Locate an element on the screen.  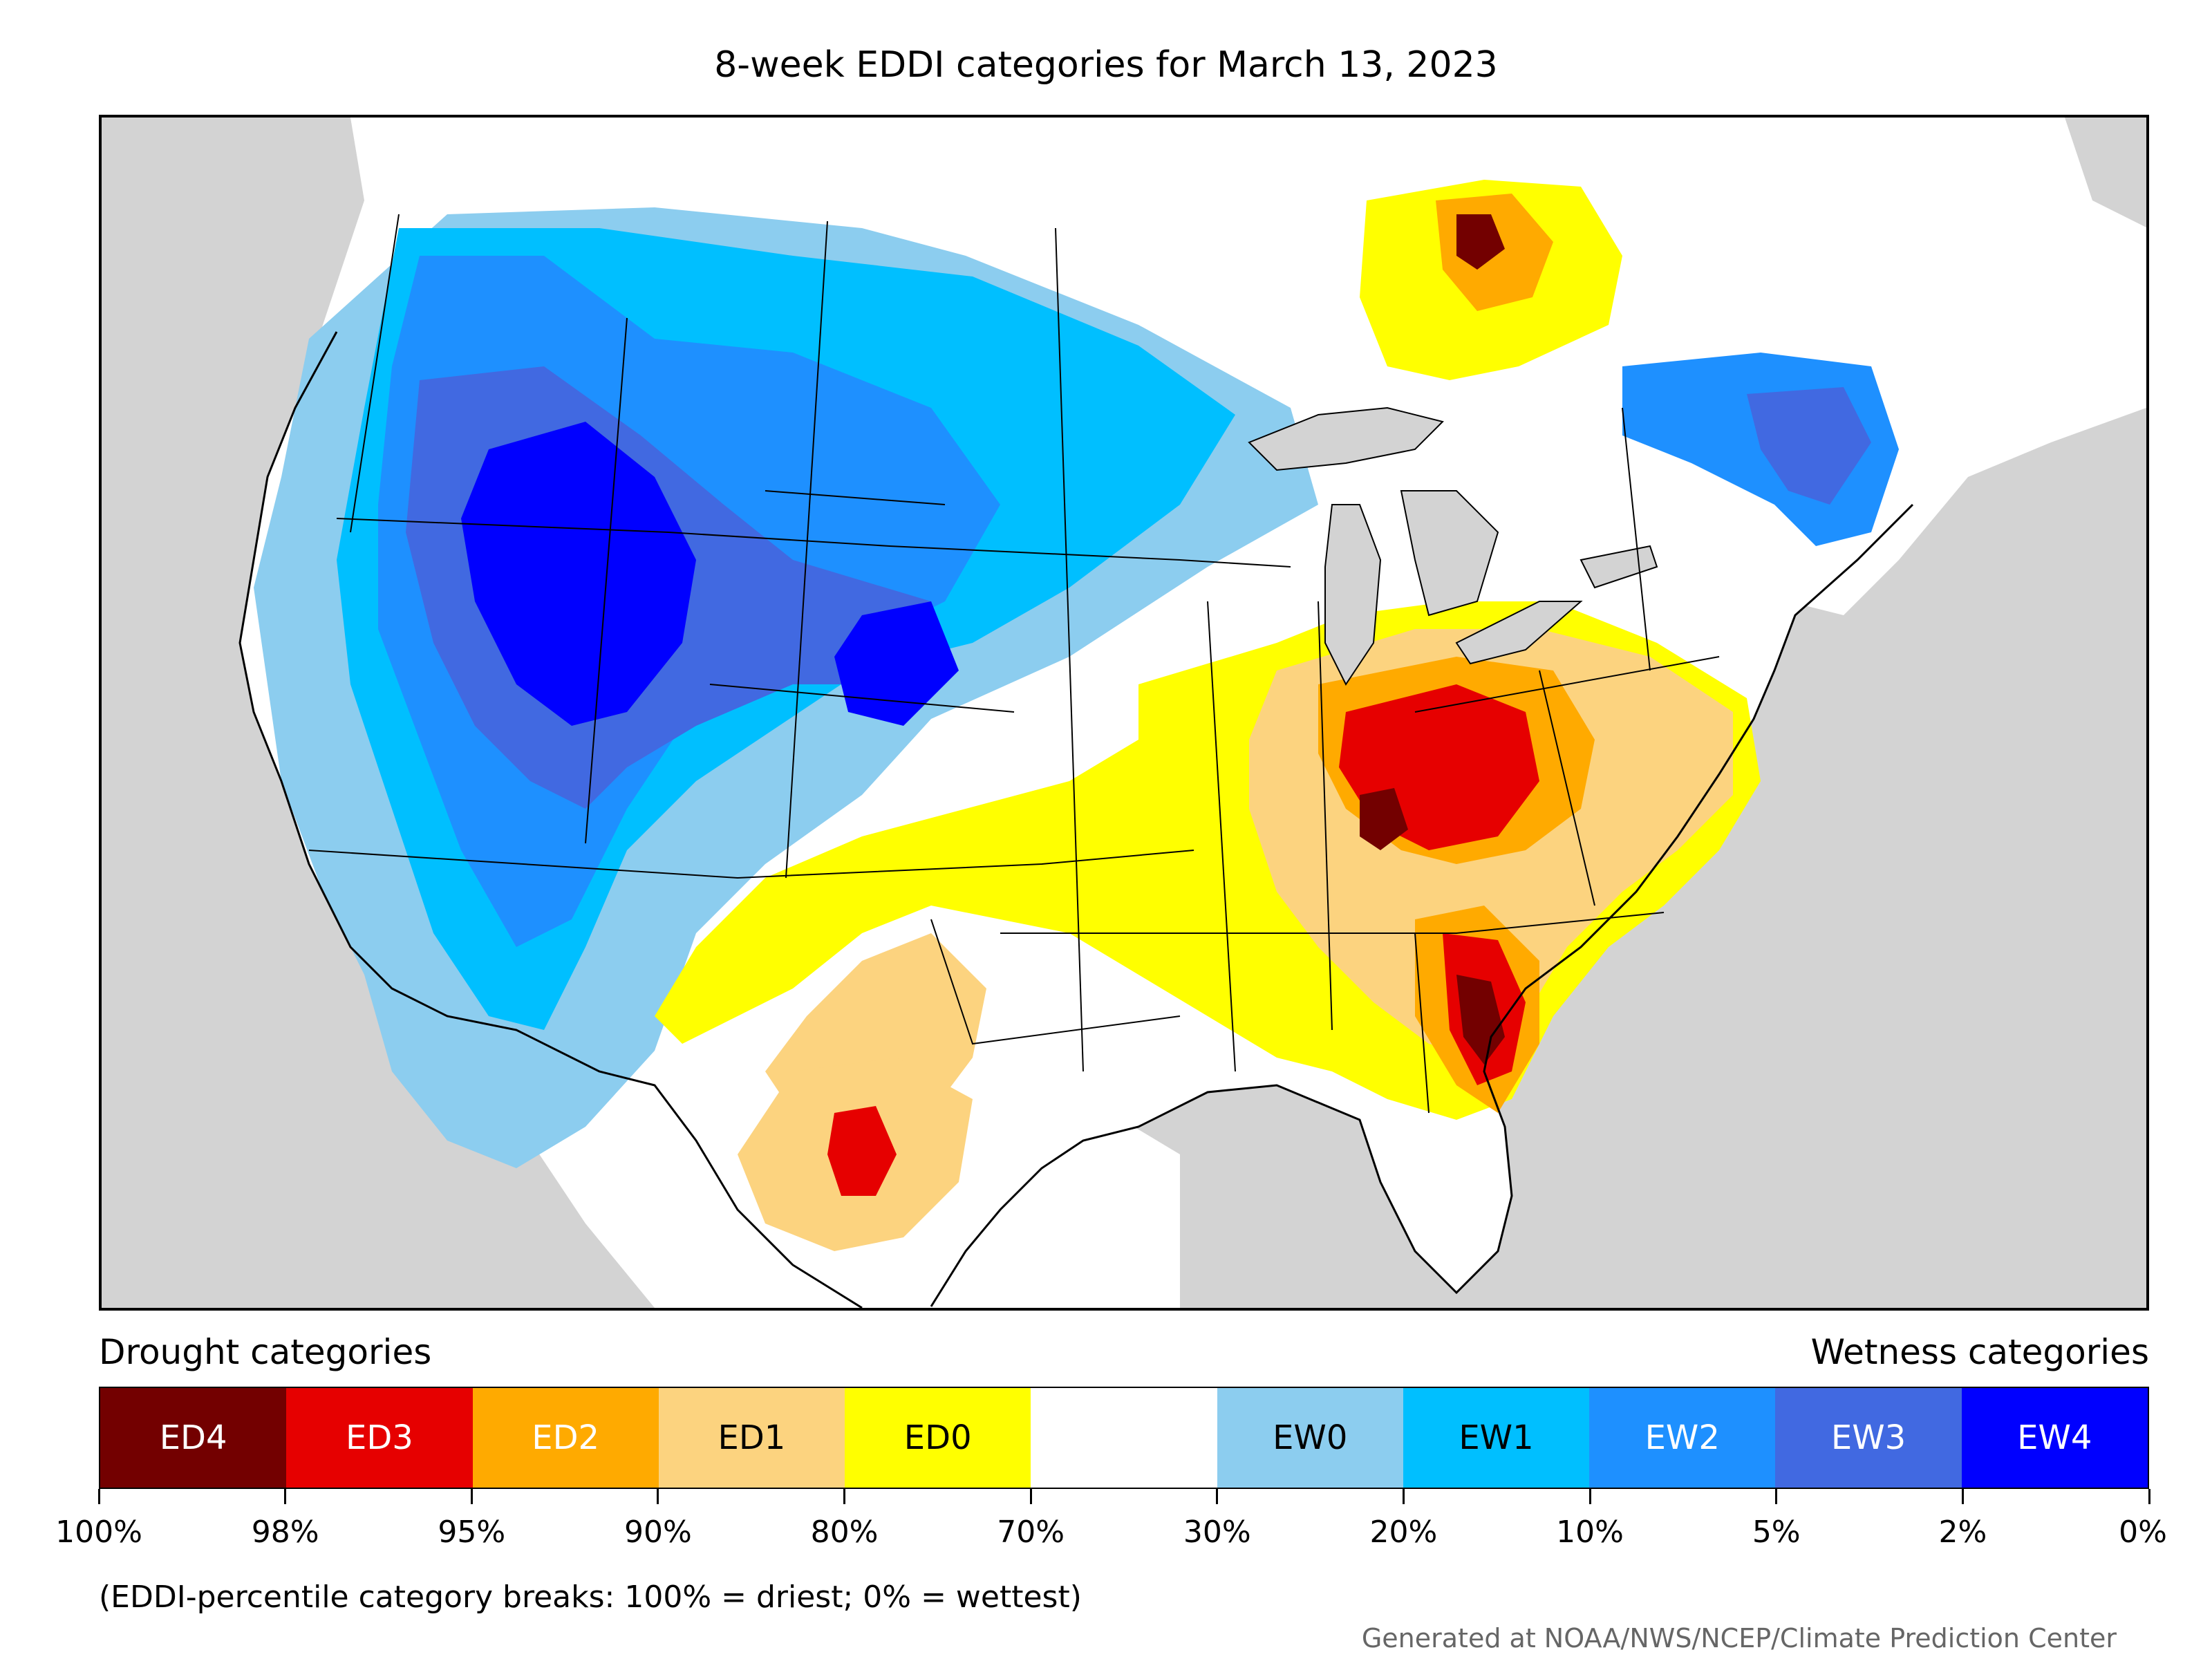
colorbar-tick-label: 98% is located at coordinates (285, 1532).